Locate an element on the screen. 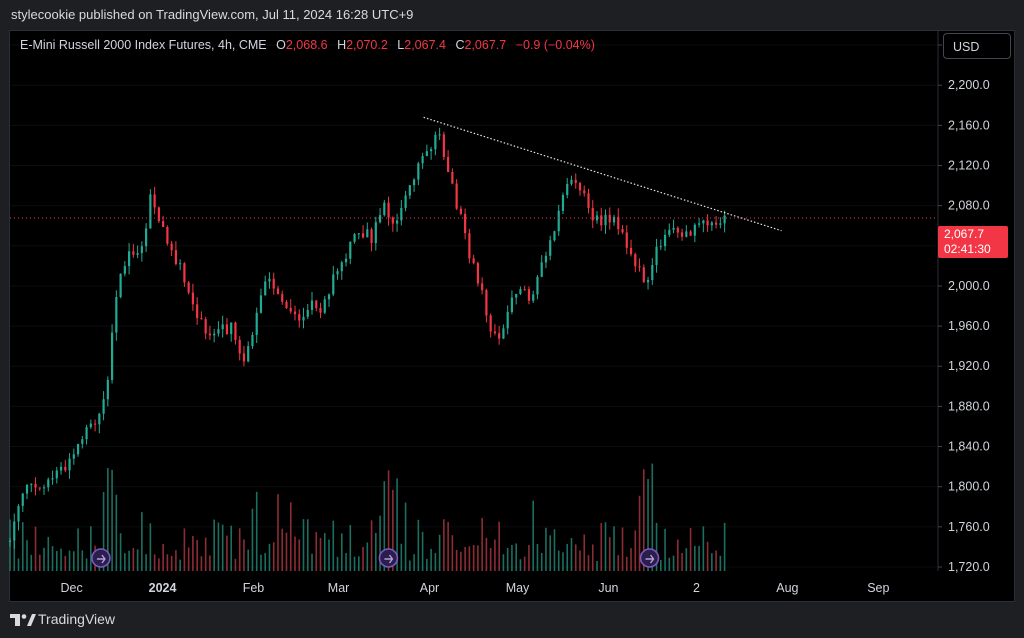  currency-button: USD is located at coordinates (977, 46).